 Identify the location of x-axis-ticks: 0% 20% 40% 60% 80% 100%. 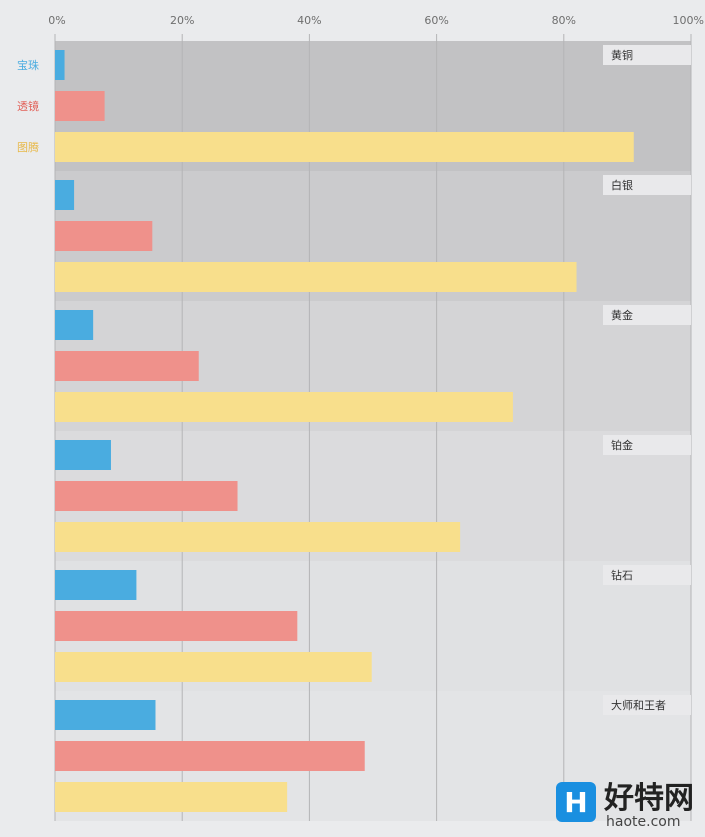
(376, 20).